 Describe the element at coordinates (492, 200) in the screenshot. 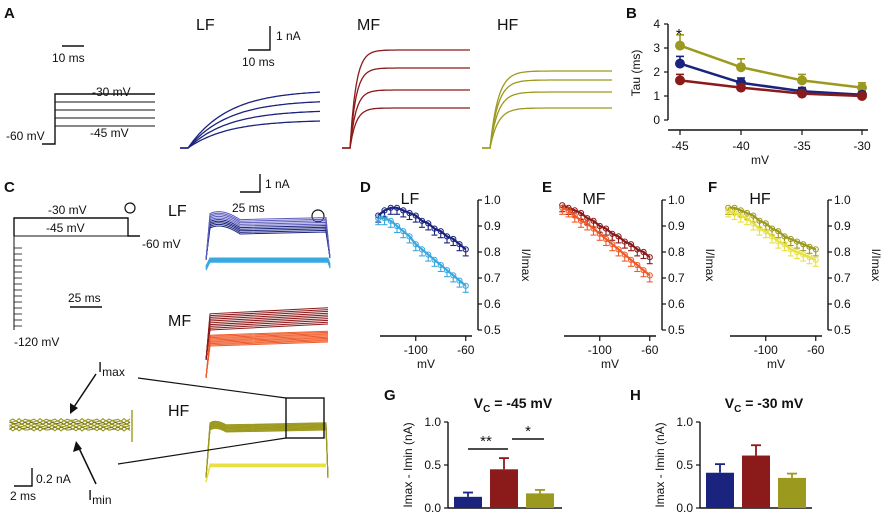

I see `d-y-tick-label: 1.0` at that location.